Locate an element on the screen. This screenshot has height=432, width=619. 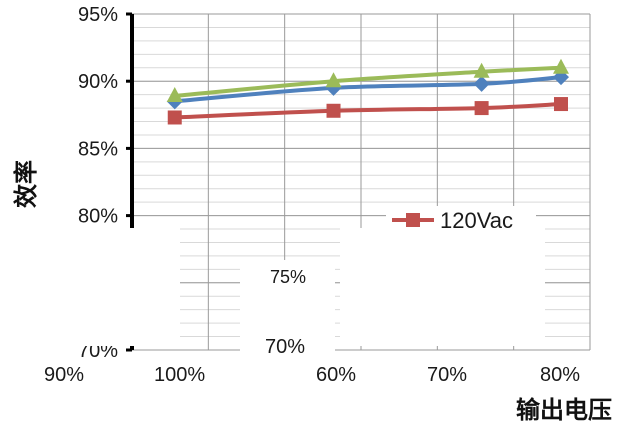
y-tick-label: 80% is located at coordinates (98, 217).